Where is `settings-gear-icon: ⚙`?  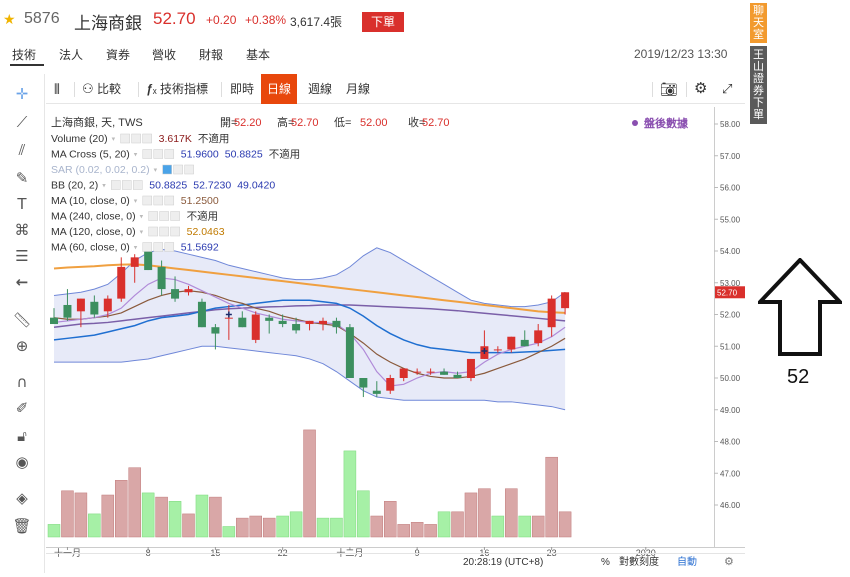
settings-gear-icon: ⚙ is located at coordinates (701, 88).